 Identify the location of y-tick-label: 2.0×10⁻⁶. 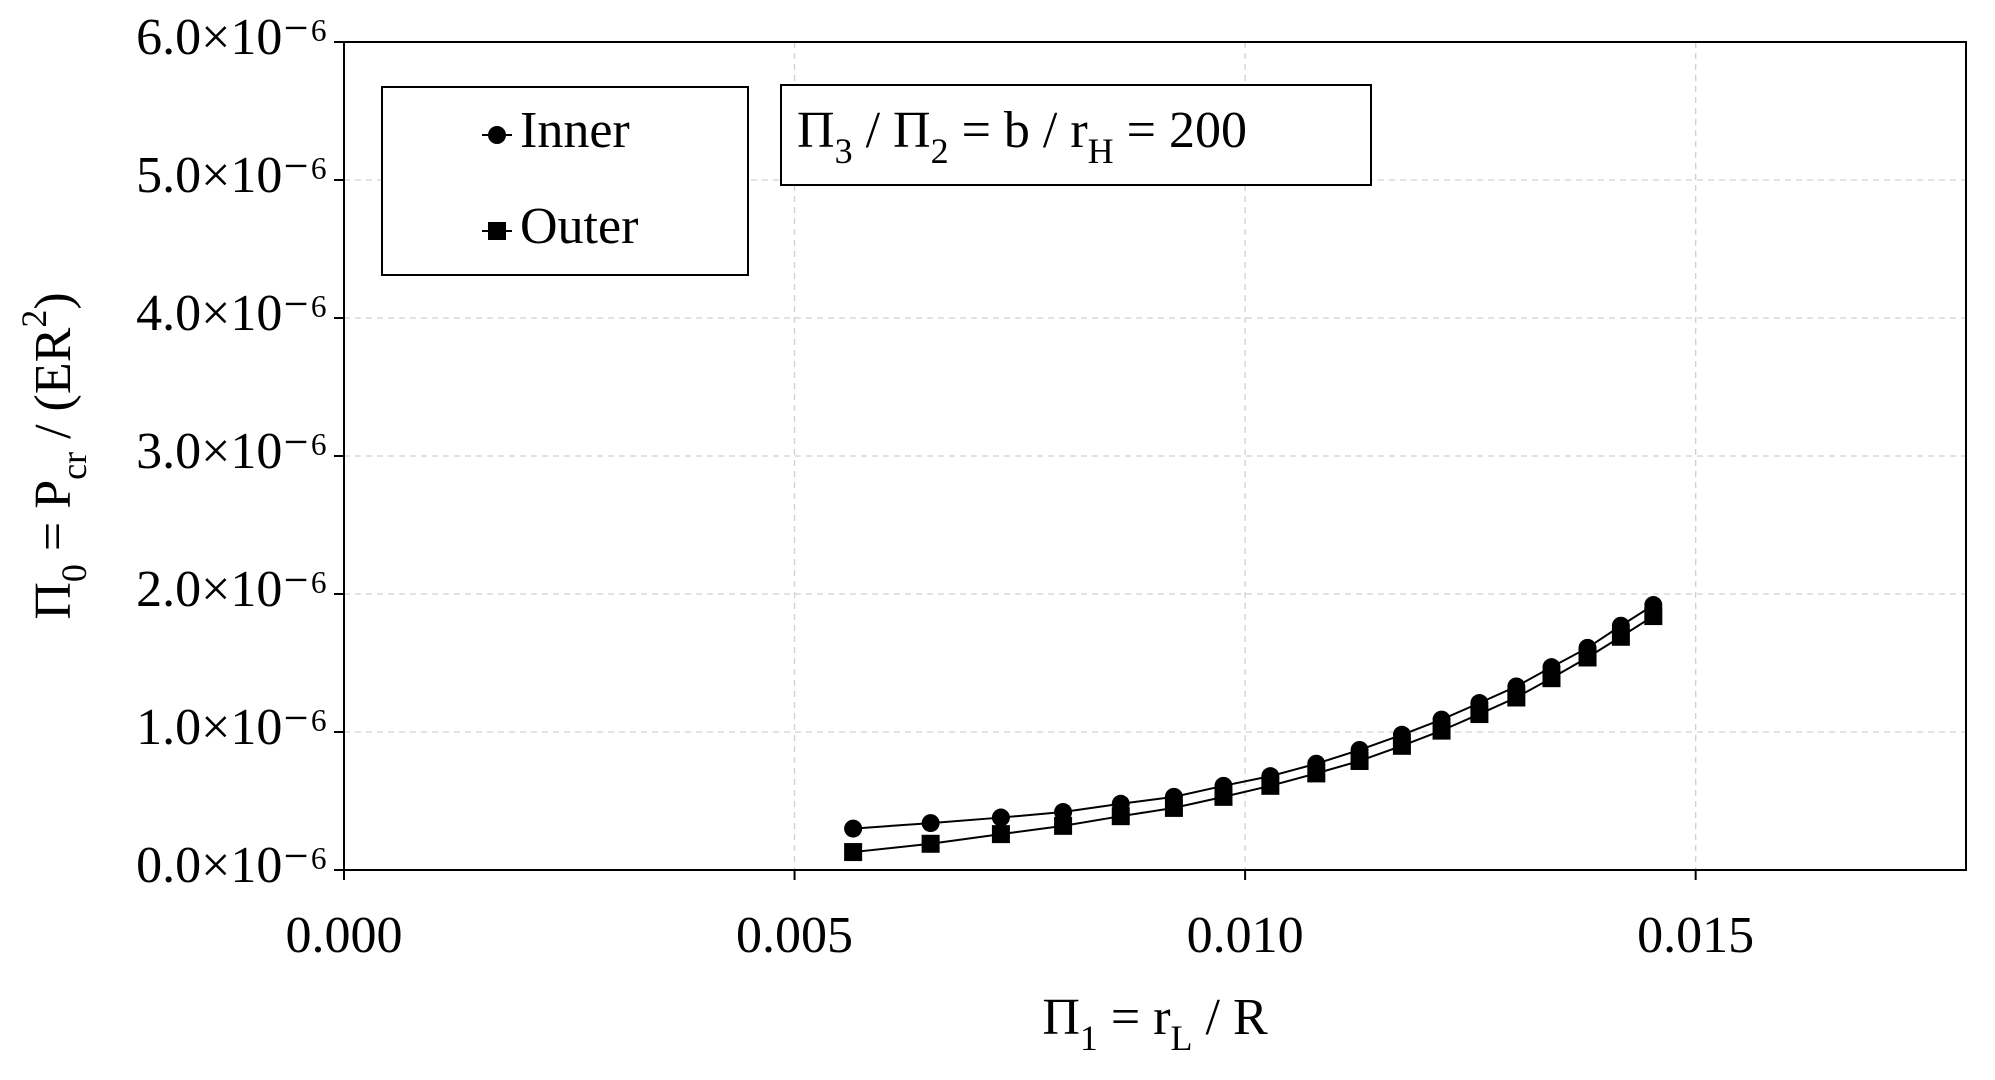
(232, 589).